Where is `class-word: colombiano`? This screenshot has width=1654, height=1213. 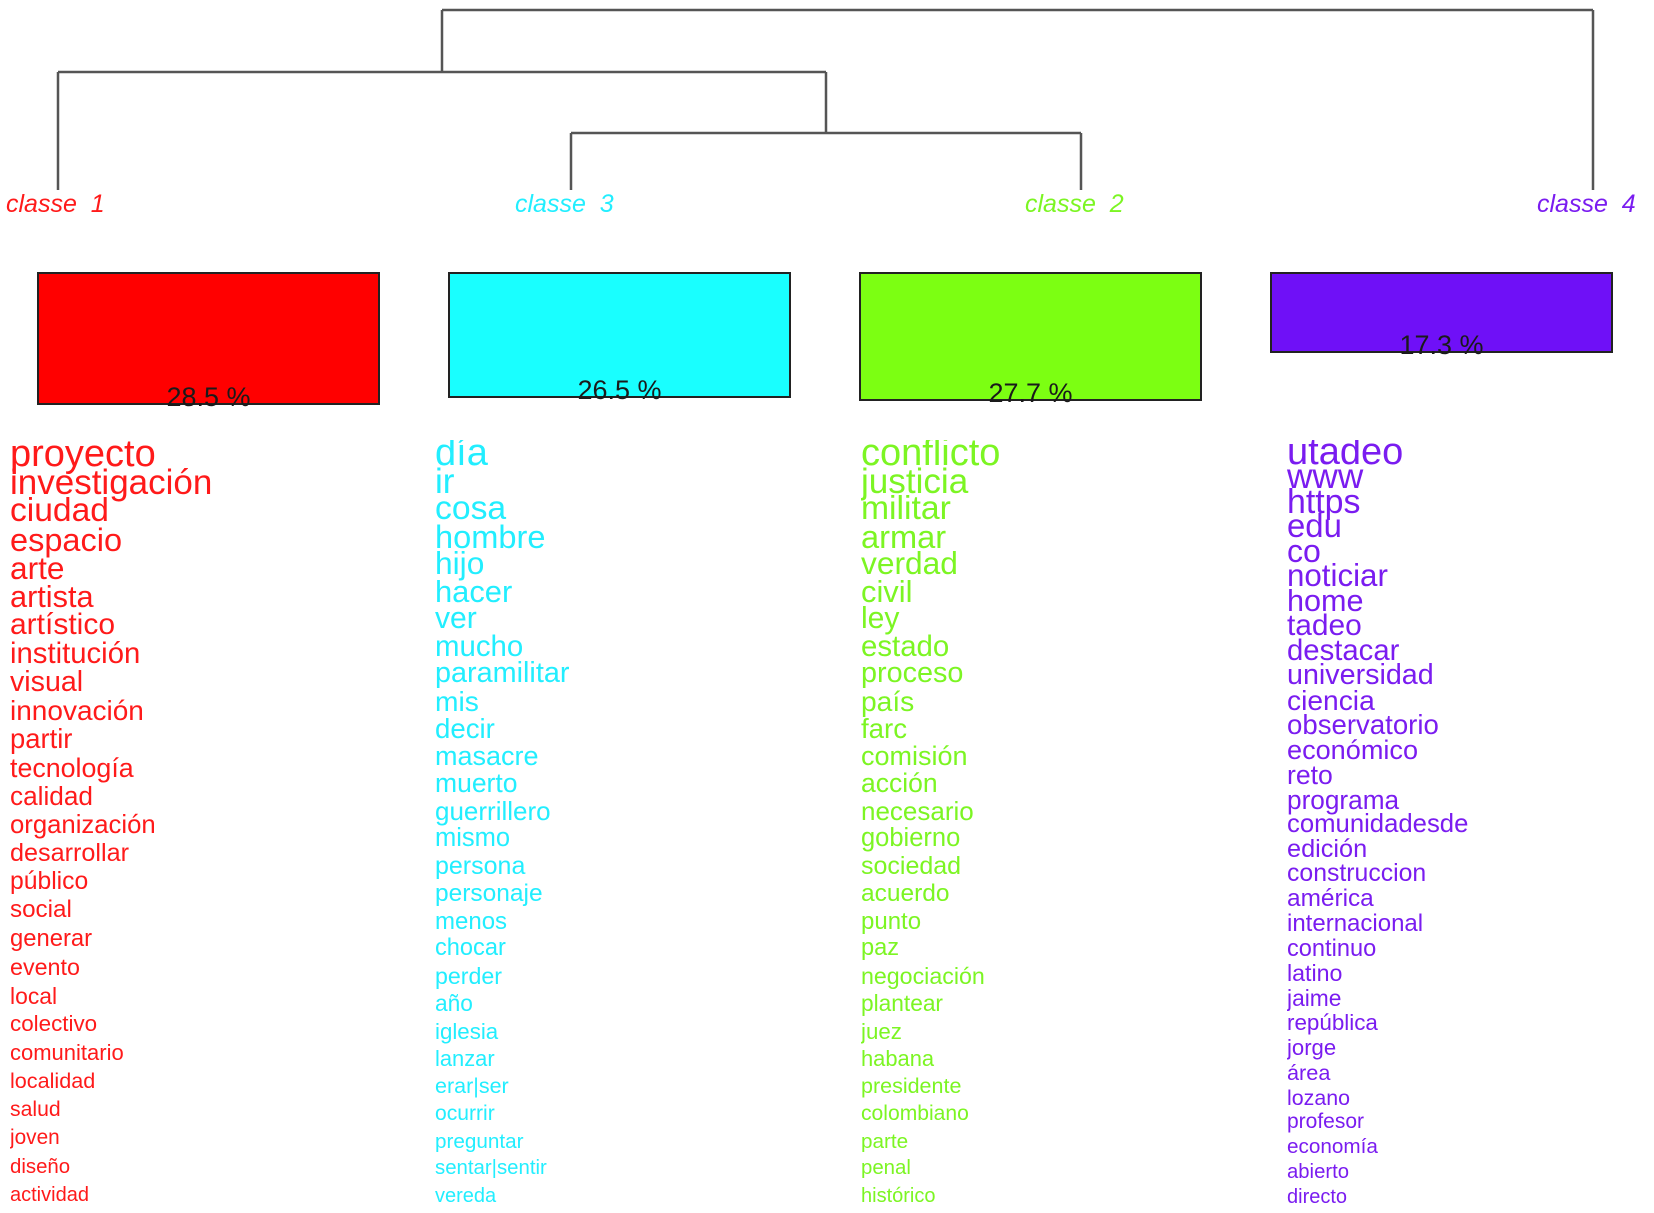
class-word: colombiano is located at coordinates (915, 1113).